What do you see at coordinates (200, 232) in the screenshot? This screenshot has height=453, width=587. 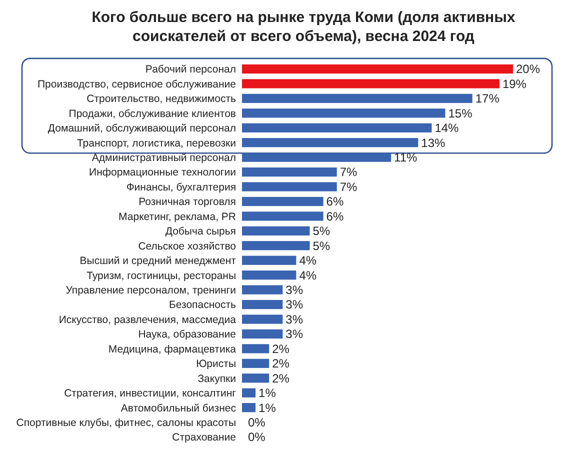 I see `y-tick-label: Добыча сырья` at bounding box center [200, 232].